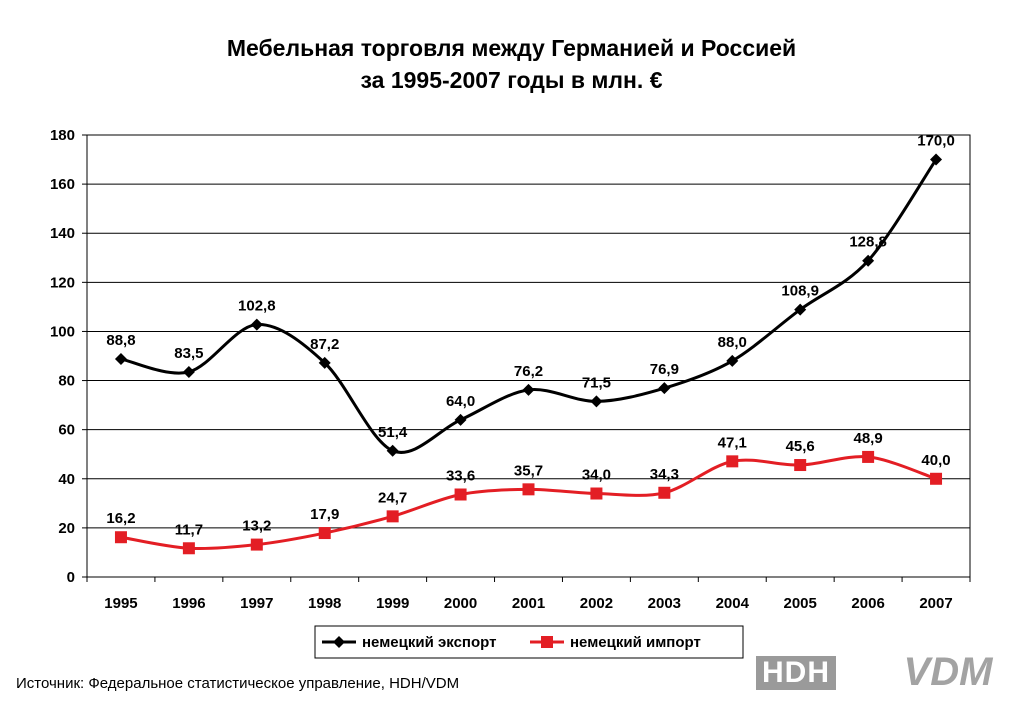  I want to click on x-tick-label: 2006, so click(867, 603).